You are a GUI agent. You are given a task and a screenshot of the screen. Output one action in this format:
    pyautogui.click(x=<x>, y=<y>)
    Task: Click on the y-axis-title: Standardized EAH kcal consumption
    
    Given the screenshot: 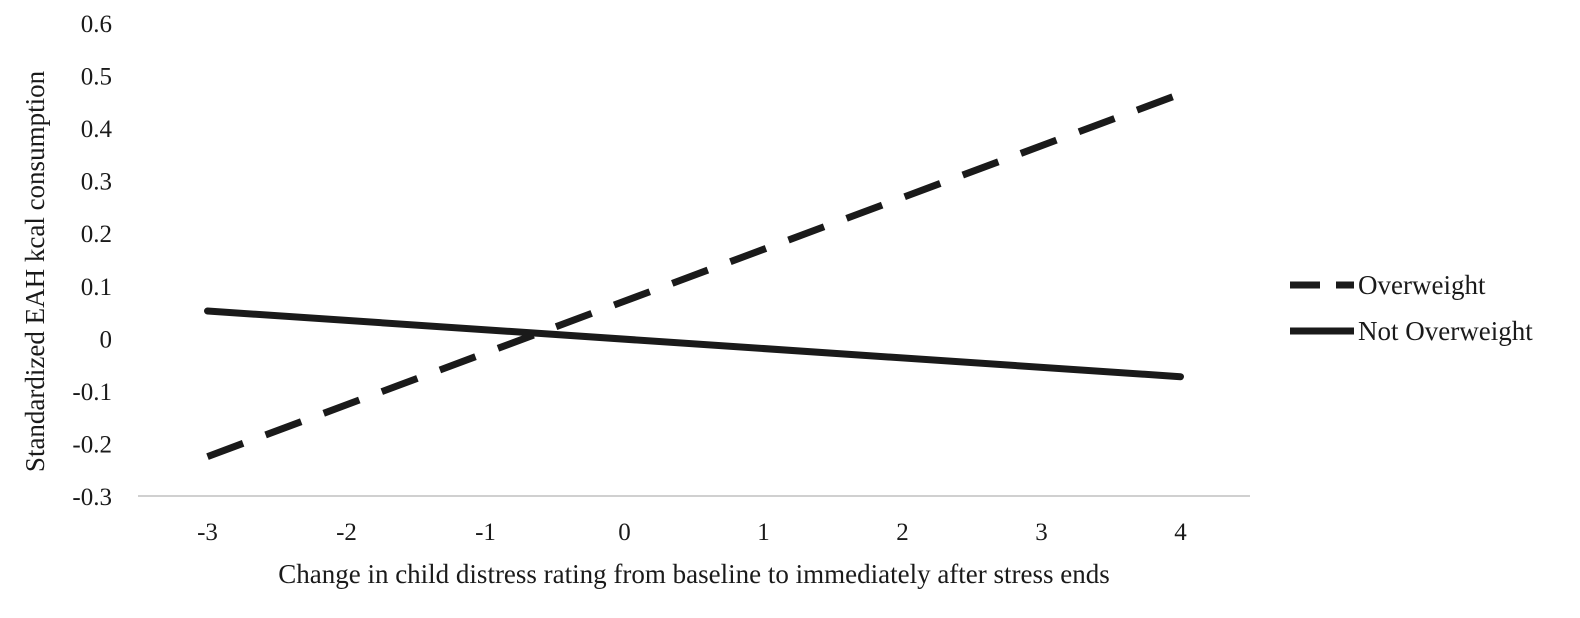 What is the action you would take?
    pyautogui.click(x=35, y=271)
    